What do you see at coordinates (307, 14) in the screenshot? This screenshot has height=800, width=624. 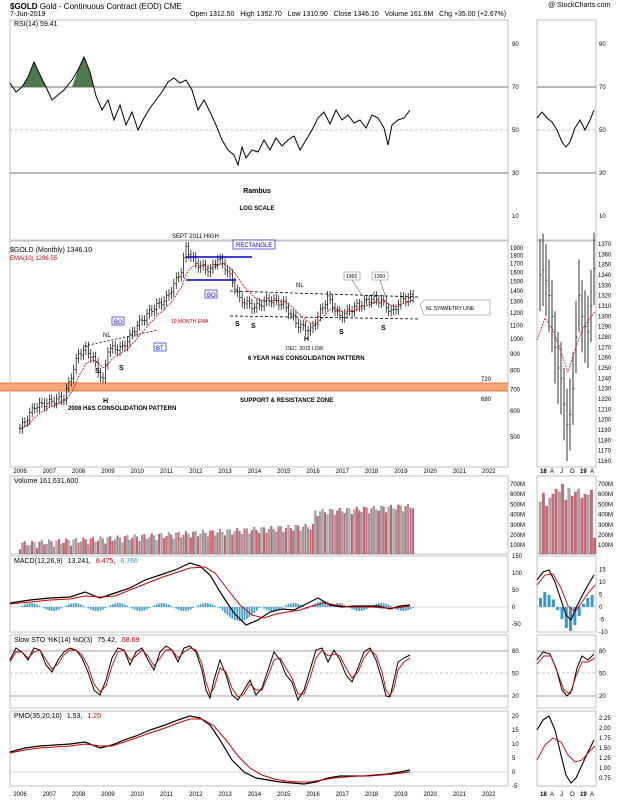 I see `low-value: Low 1310.90` at bounding box center [307, 14].